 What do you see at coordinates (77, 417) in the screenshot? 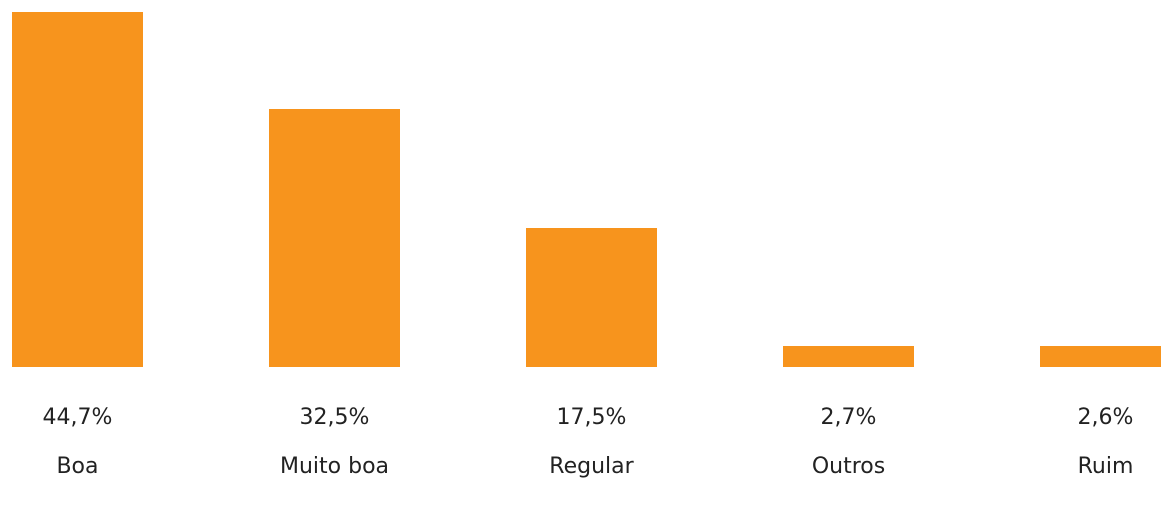
I see `value-label: 44,7%` at bounding box center [77, 417].